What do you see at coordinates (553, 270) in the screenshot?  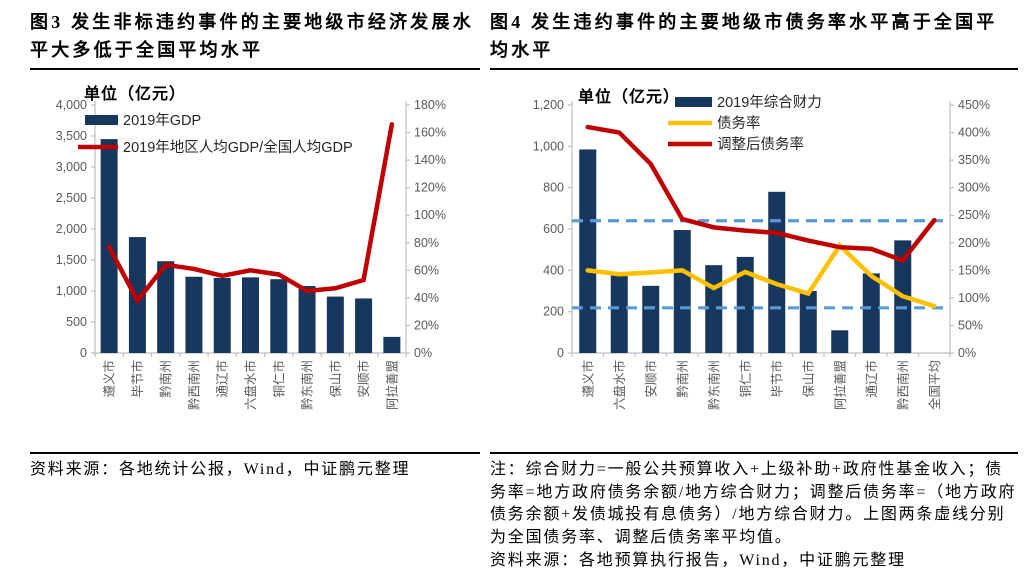 I see `left-axis-tick-label: 400` at bounding box center [553, 270].